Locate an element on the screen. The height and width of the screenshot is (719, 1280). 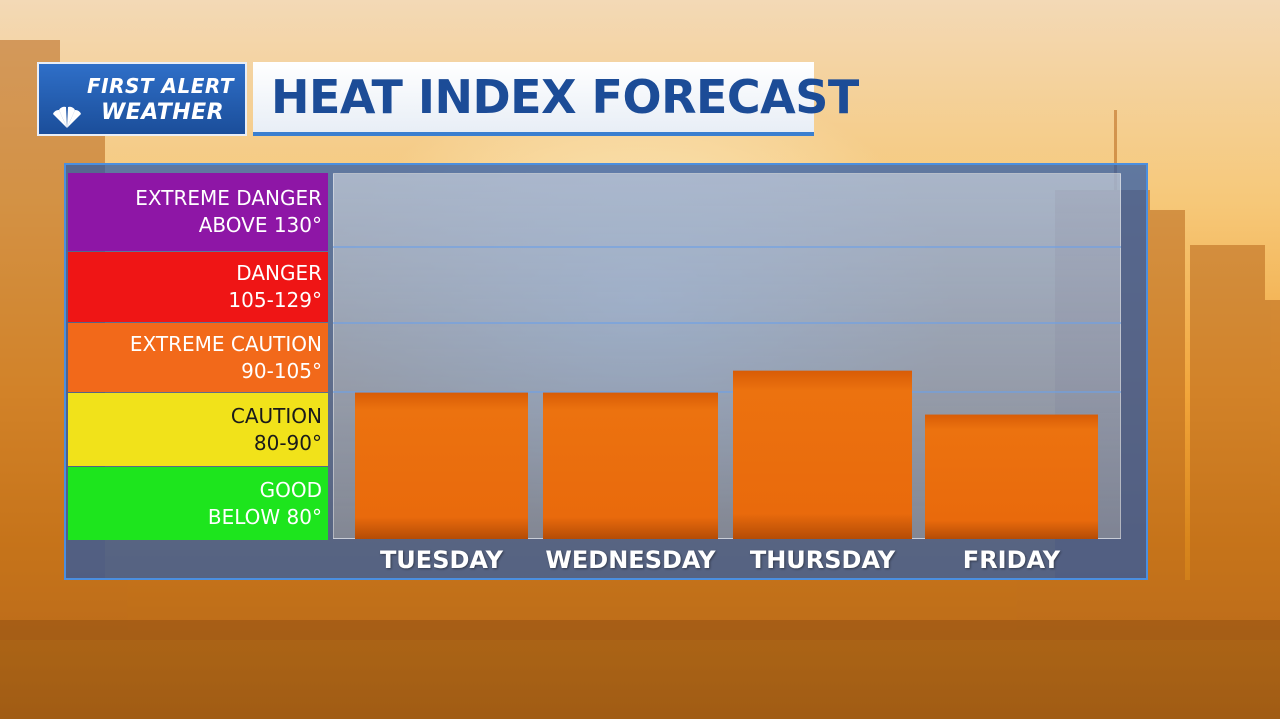
legend-label: EXTREME DANGER is located at coordinates (228, 198).